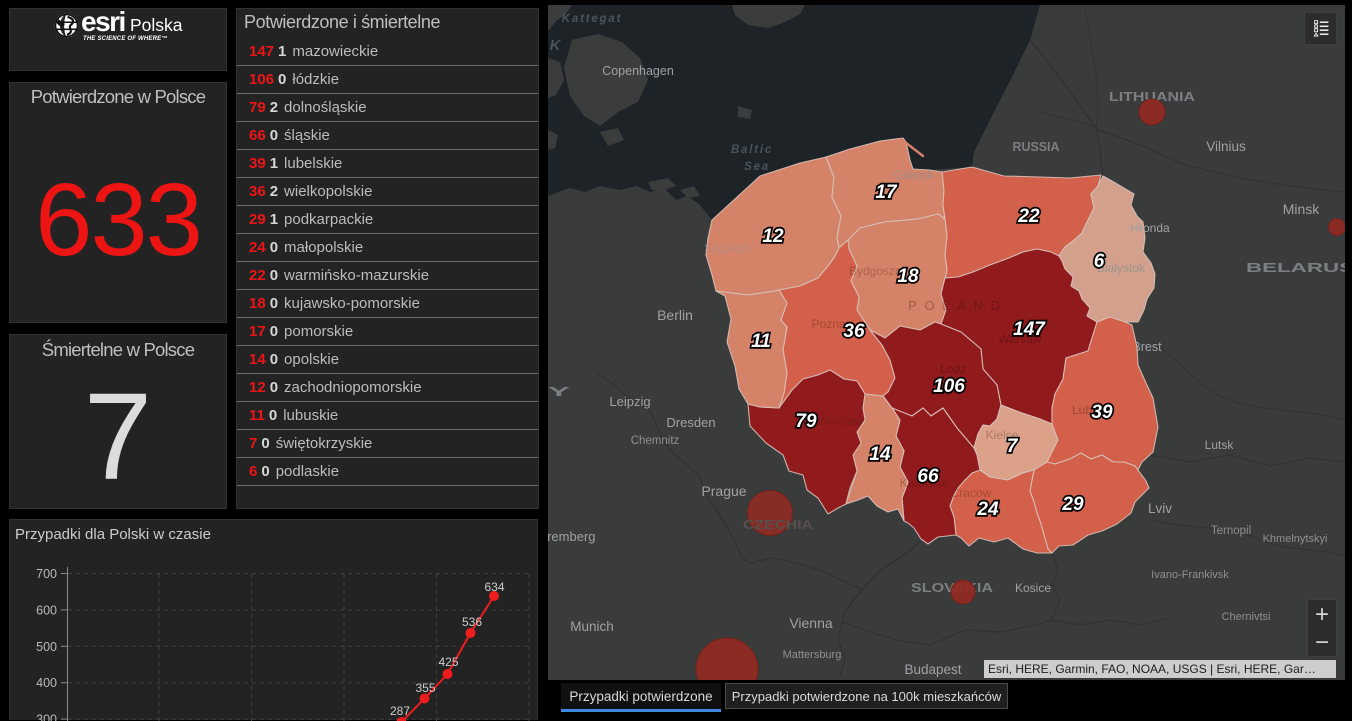 The height and width of the screenshot is (721, 1352). I want to click on svg-text: Vilnius, so click(1226, 146).